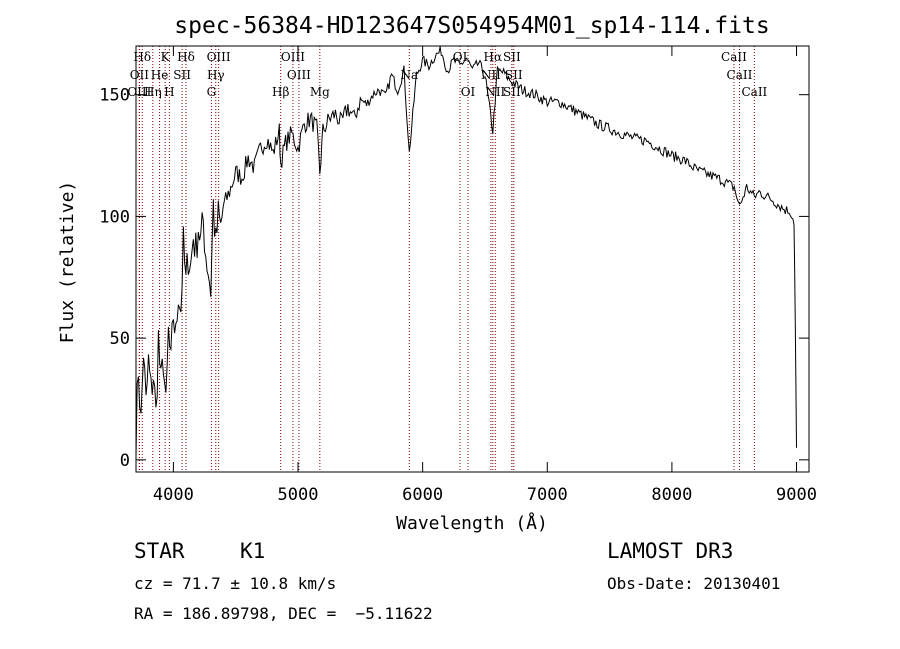 The width and height of the screenshot is (900, 649). Describe the element at coordinates (283, 613) in the screenshot. I see `coordinates: RA = 186.89798, DEC = −5.11622` at that location.